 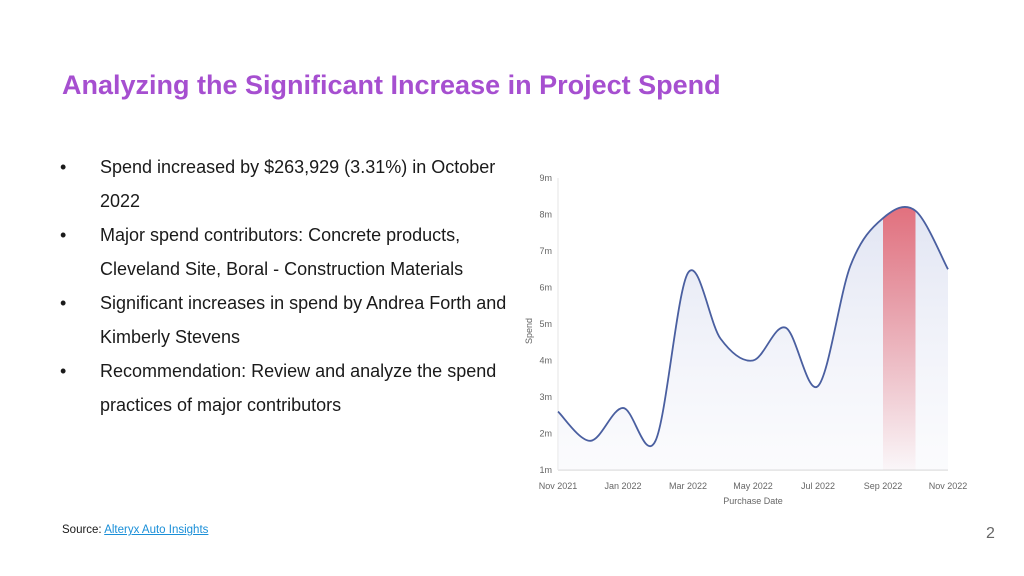 What do you see at coordinates (558, 486) in the screenshot?
I see `x-tick-label: Nov 2021` at bounding box center [558, 486].